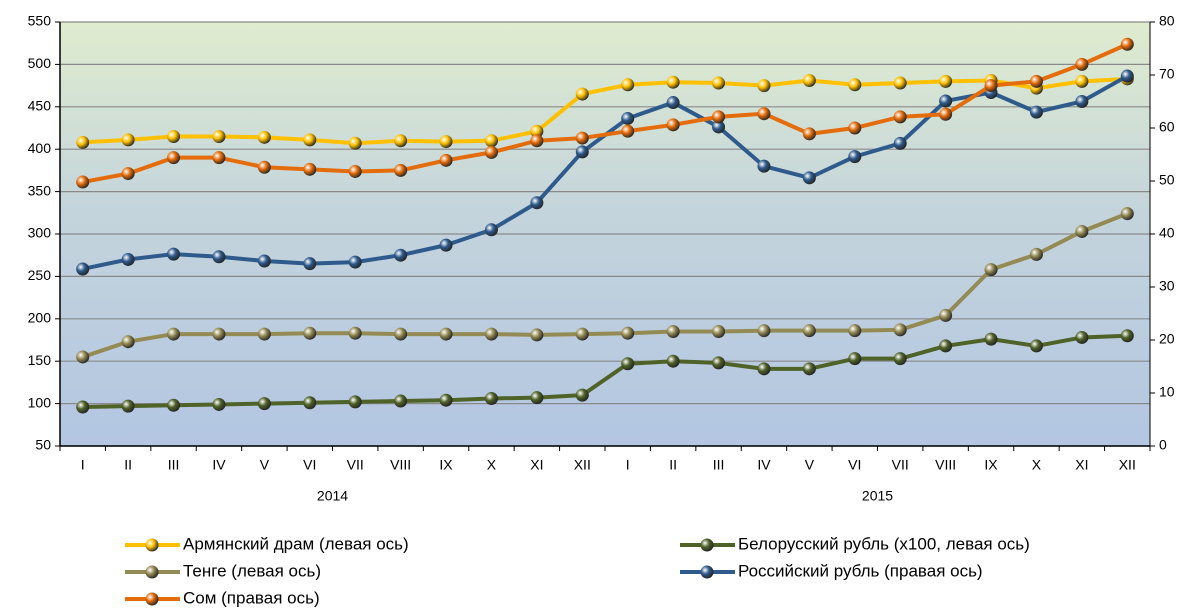  What do you see at coordinates (252, 570) in the screenshot?
I see `legend-label: Тенге (левая ось)` at bounding box center [252, 570].